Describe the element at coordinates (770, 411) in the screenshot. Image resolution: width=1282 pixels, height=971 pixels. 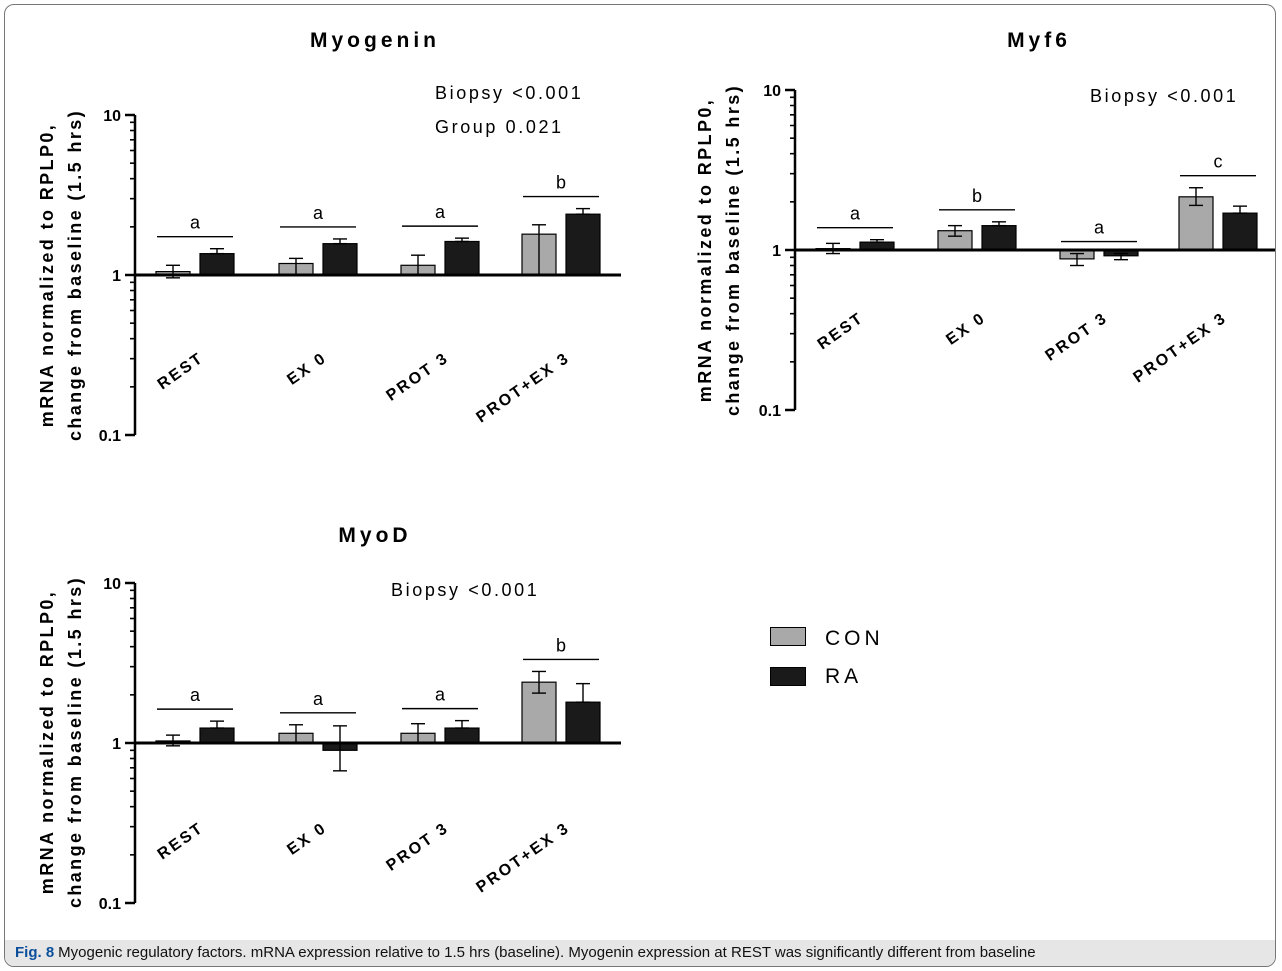
I see `panel2-ytick-label: 0.1` at that location.